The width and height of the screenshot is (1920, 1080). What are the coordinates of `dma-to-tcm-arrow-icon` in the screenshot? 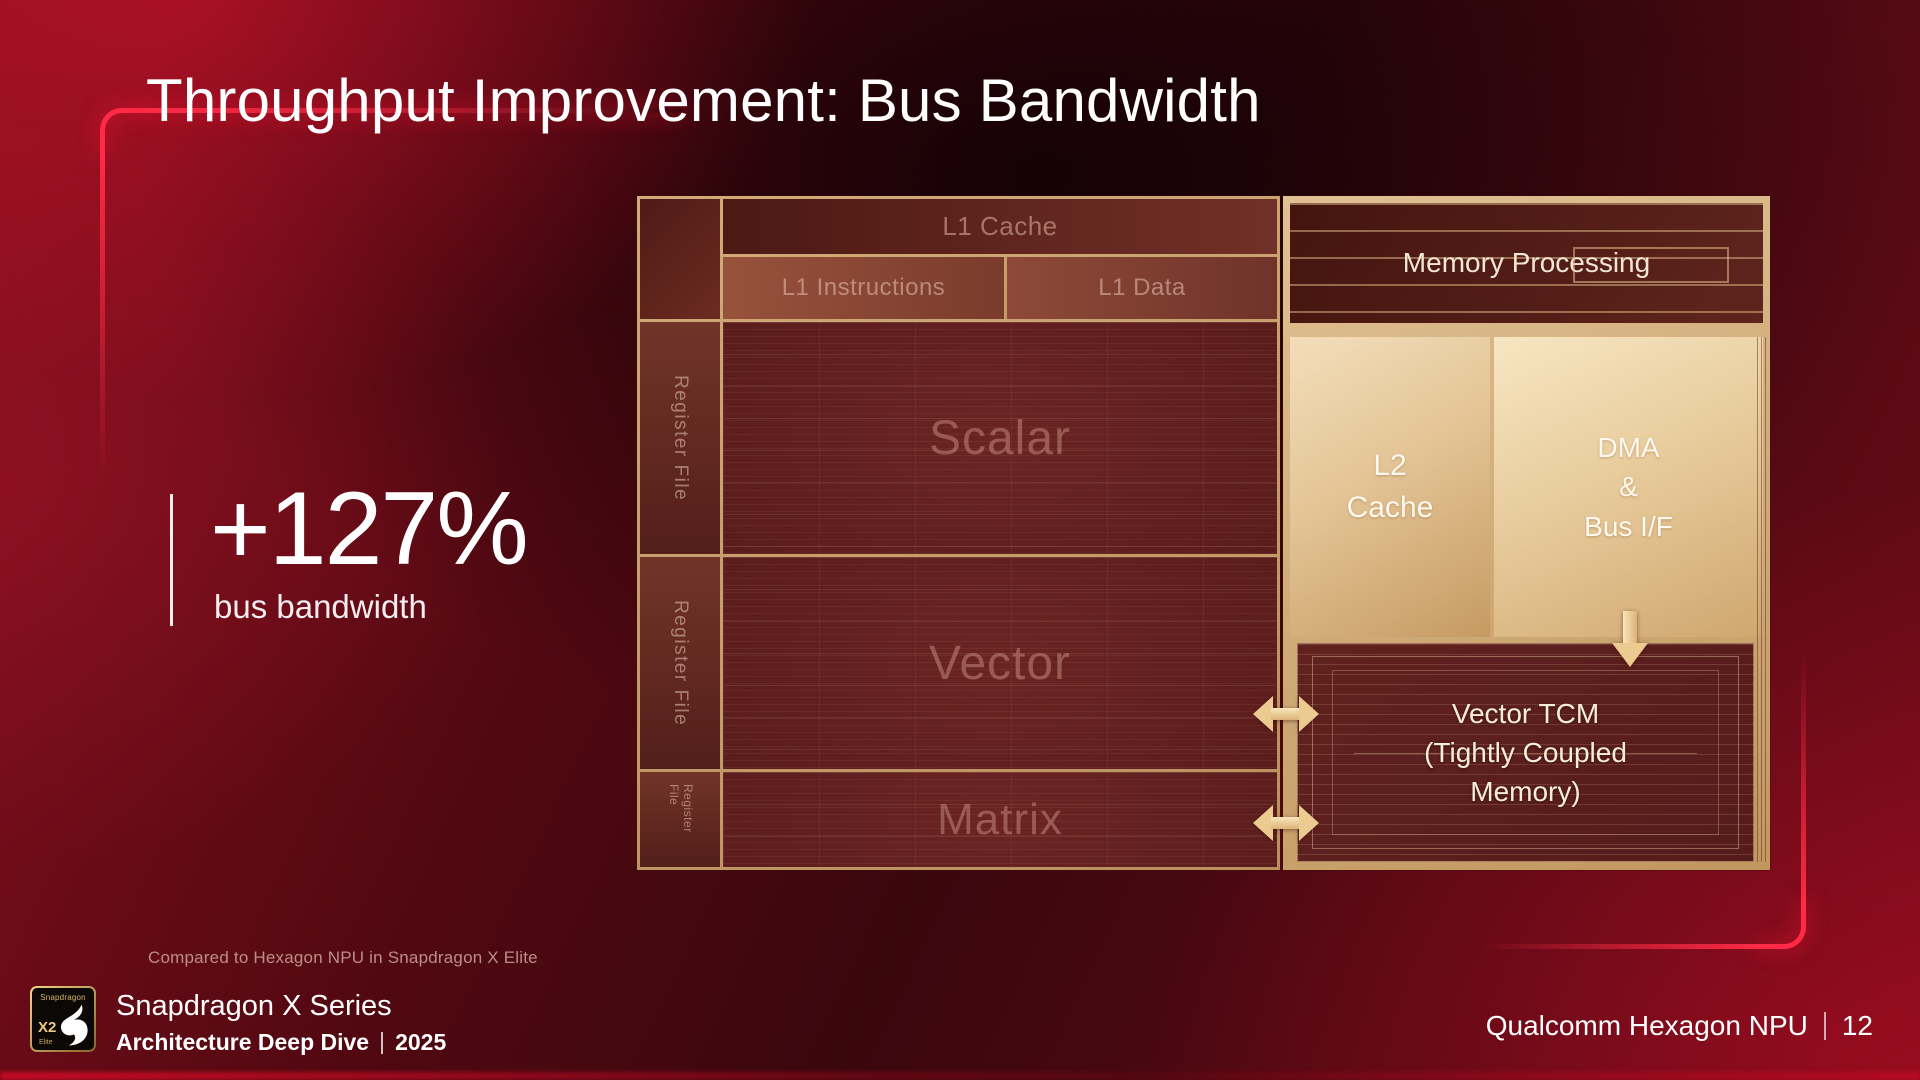 It's located at (1630, 639).